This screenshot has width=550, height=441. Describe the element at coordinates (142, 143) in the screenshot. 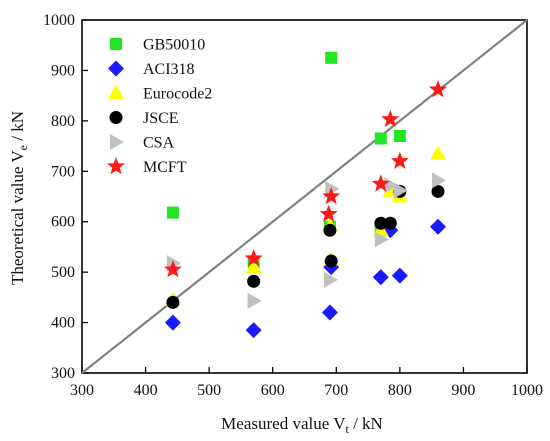

I see `legend-entry: CSA` at that location.